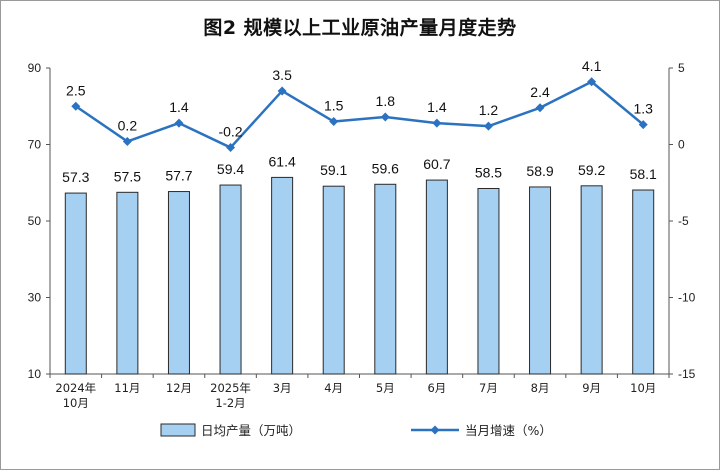 This screenshot has width=720, height=470. I want to click on bar-value-label: 59.1, so click(333, 170).